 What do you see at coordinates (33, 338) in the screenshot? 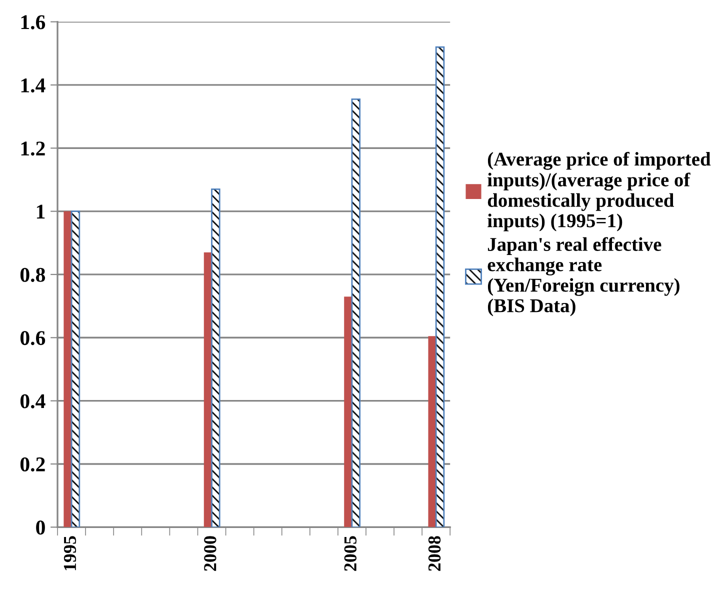
I see `y-tick-label: 0.6` at bounding box center [33, 338].